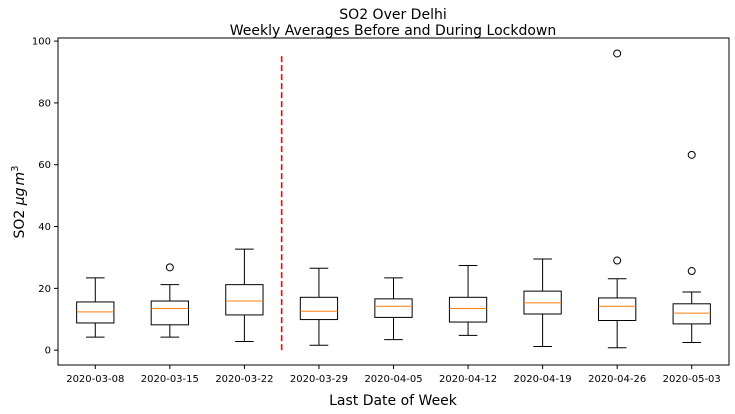 This screenshot has height=414, width=735. Describe the element at coordinates (393, 401) in the screenshot. I see `x-axis-label: Last Date of Week` at that location.